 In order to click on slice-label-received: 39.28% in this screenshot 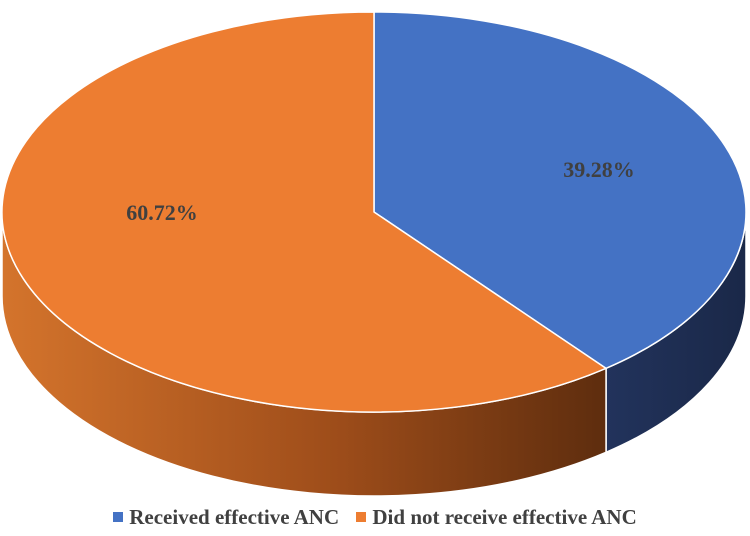, I will do `click(599, 169)`.